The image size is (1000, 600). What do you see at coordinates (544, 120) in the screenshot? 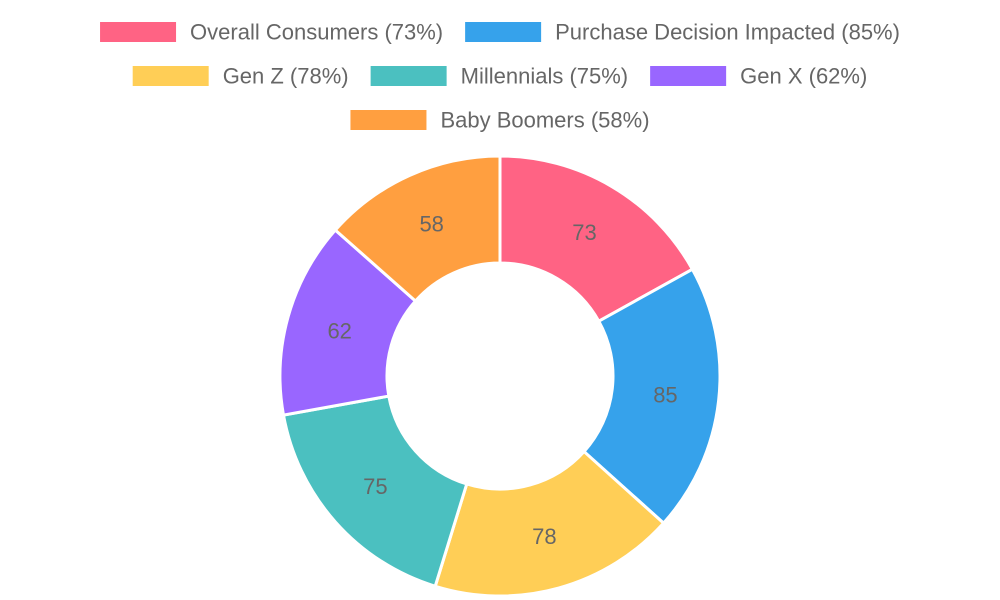
I see `legend-label: Baby Boomers (58%)` at bounding box center [544, 120].